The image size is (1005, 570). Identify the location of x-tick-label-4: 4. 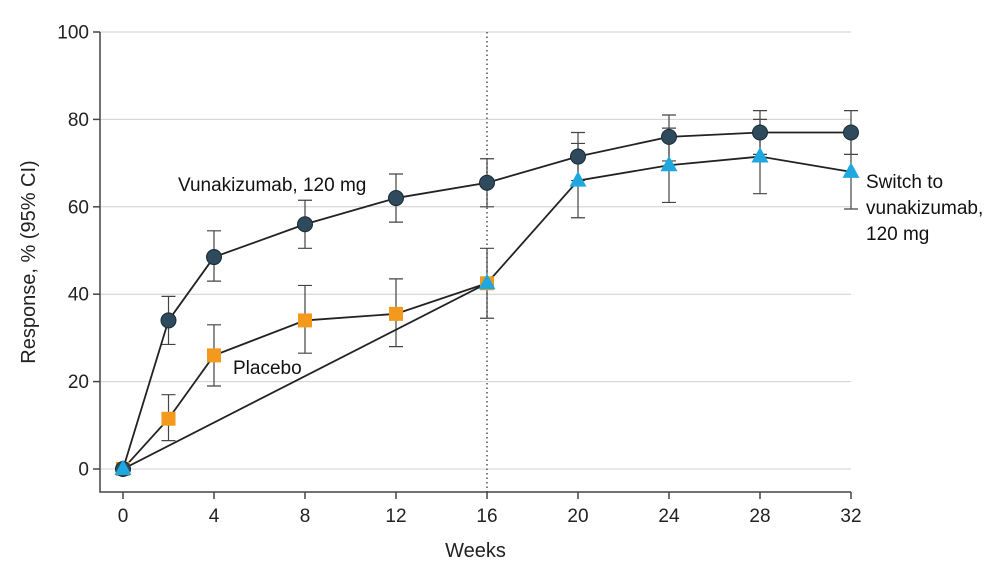
(214, 516).